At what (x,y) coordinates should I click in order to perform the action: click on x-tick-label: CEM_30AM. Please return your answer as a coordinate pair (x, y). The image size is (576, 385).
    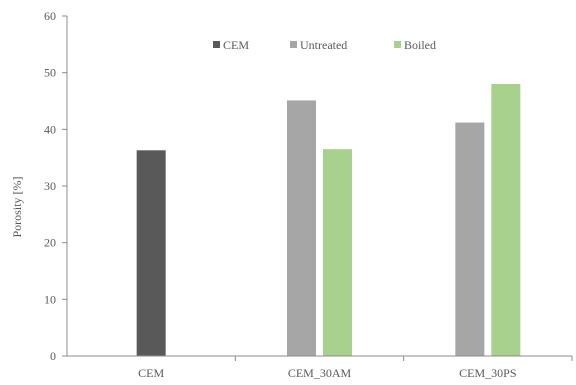
    Looking at the image, I should click on (320, 373).